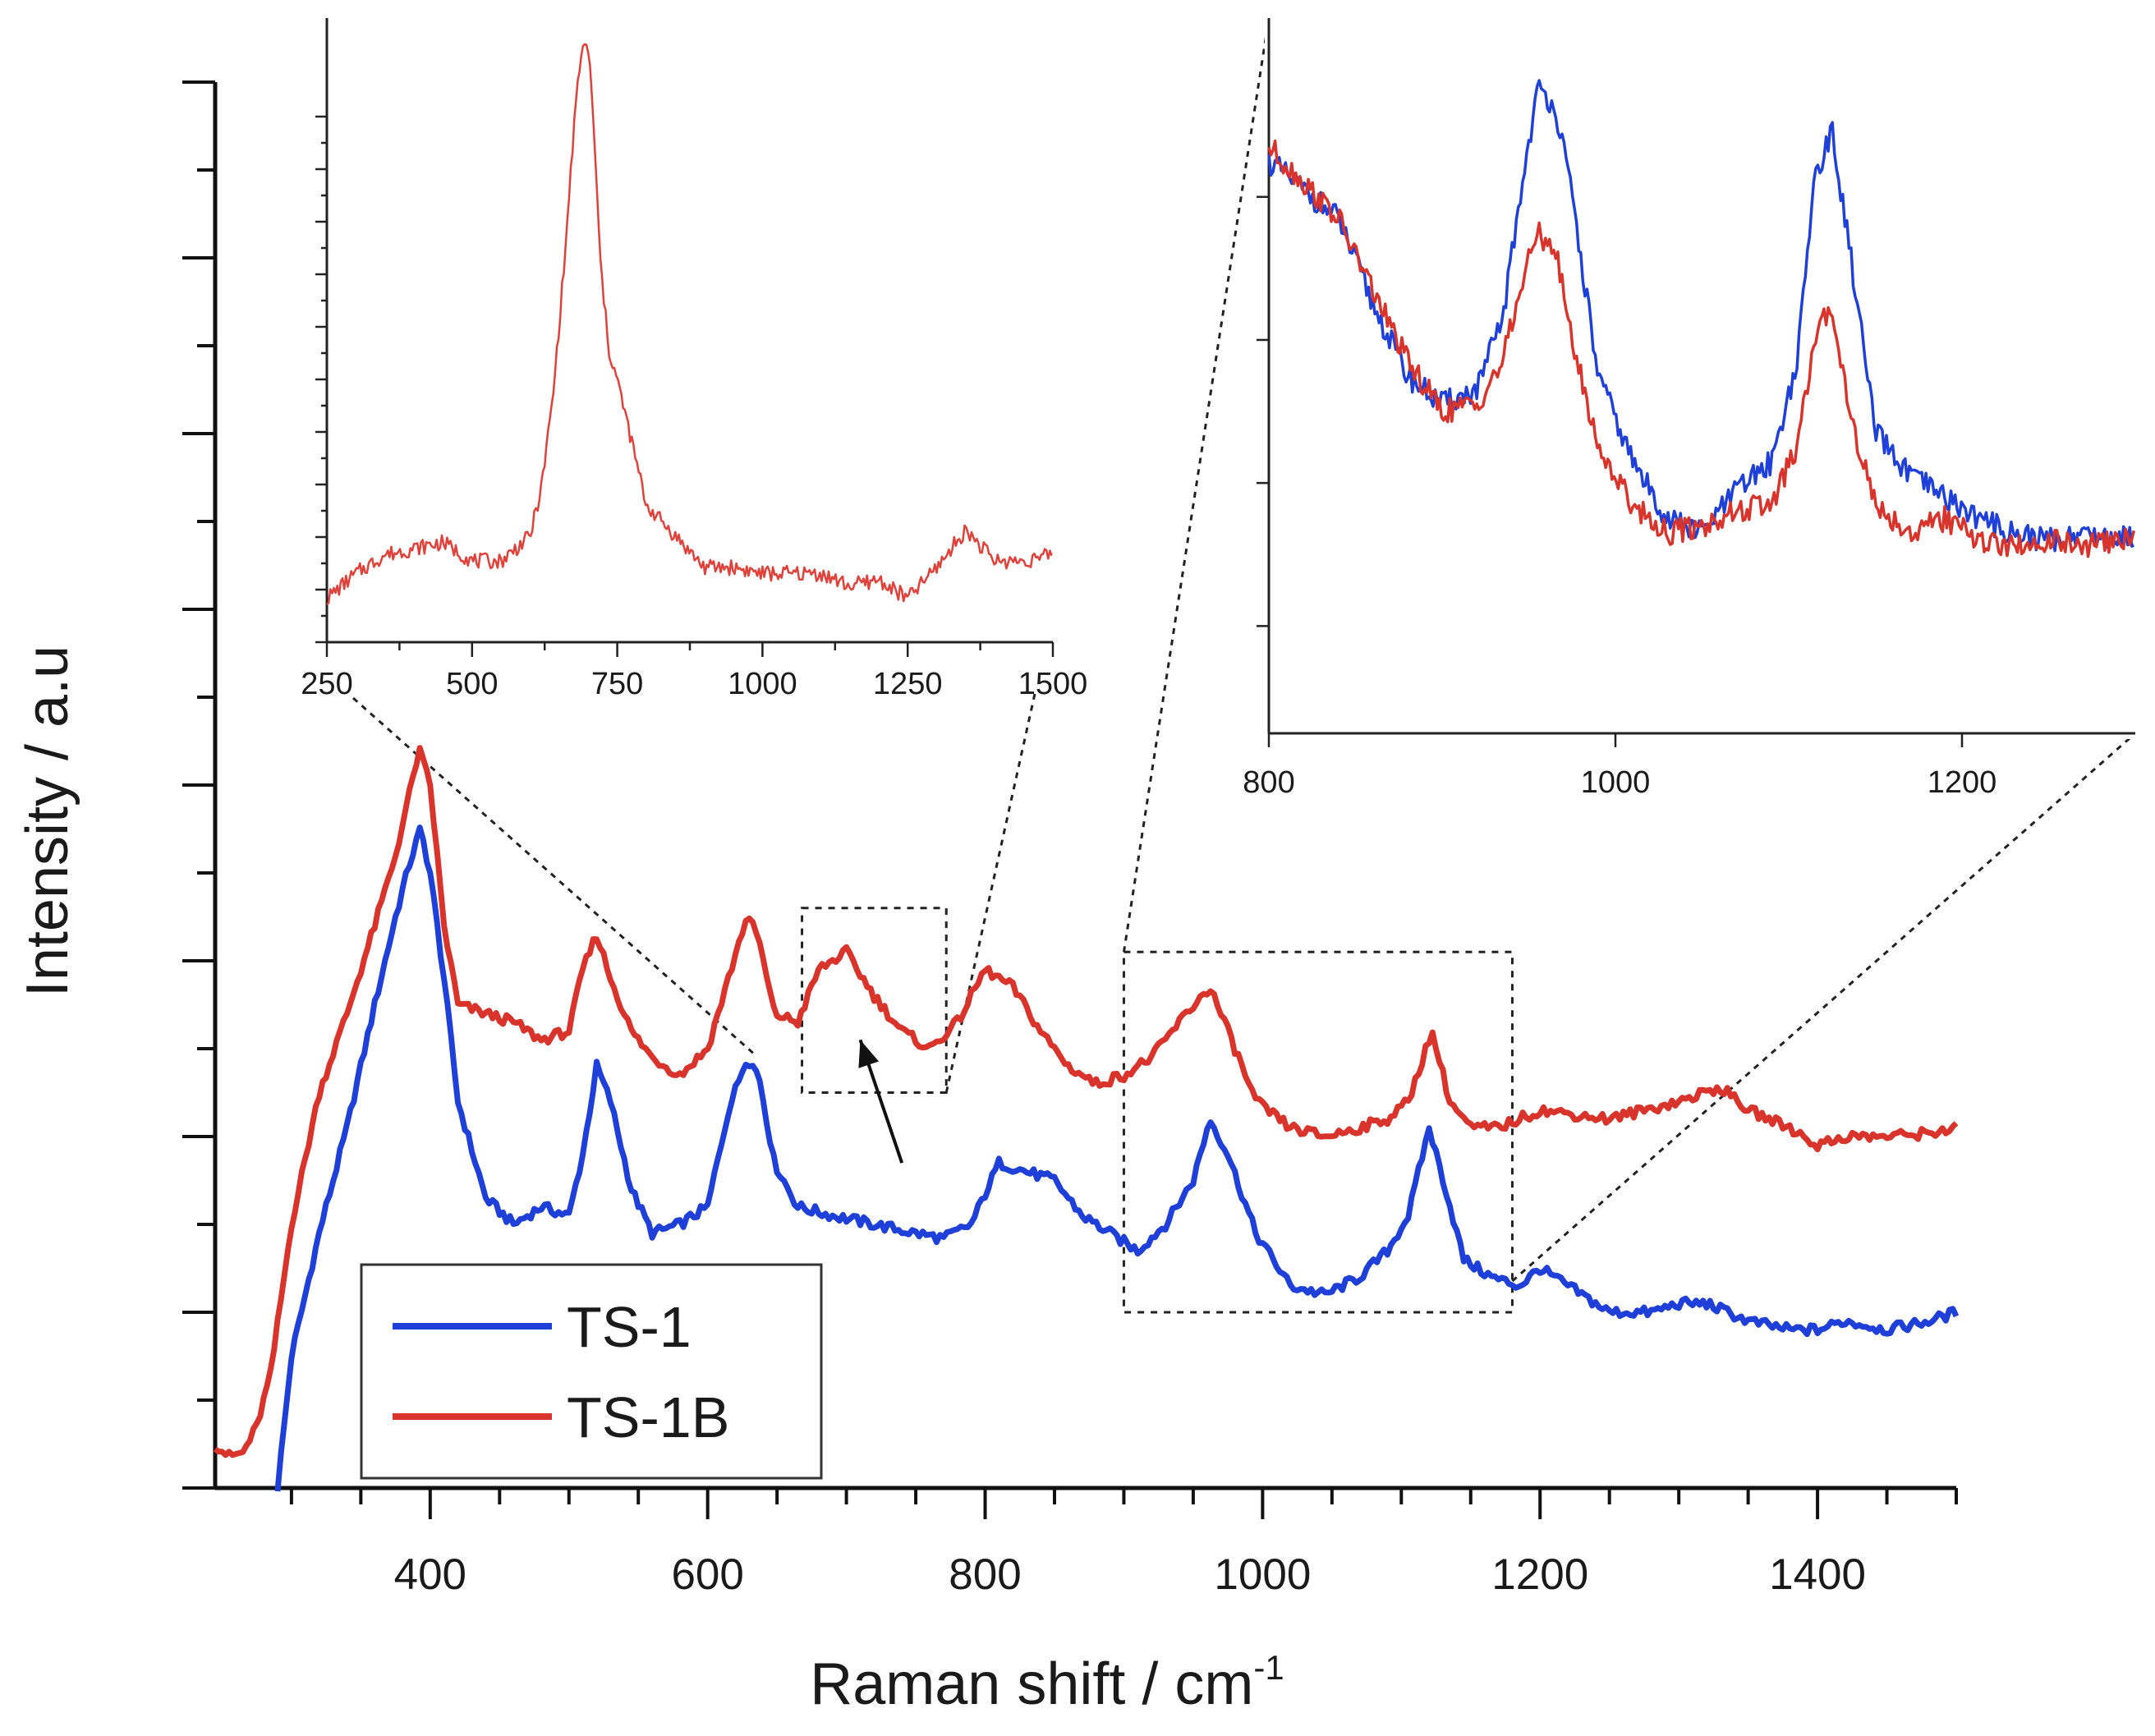  I want to click on inset-left-y-ticks, so click(321, 379).